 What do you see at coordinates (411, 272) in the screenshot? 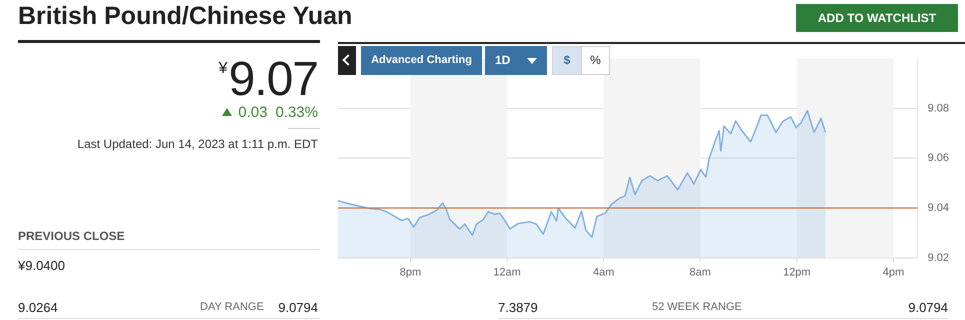
I see `x-tick-label: 8pm` at bounding box center [411, 272].